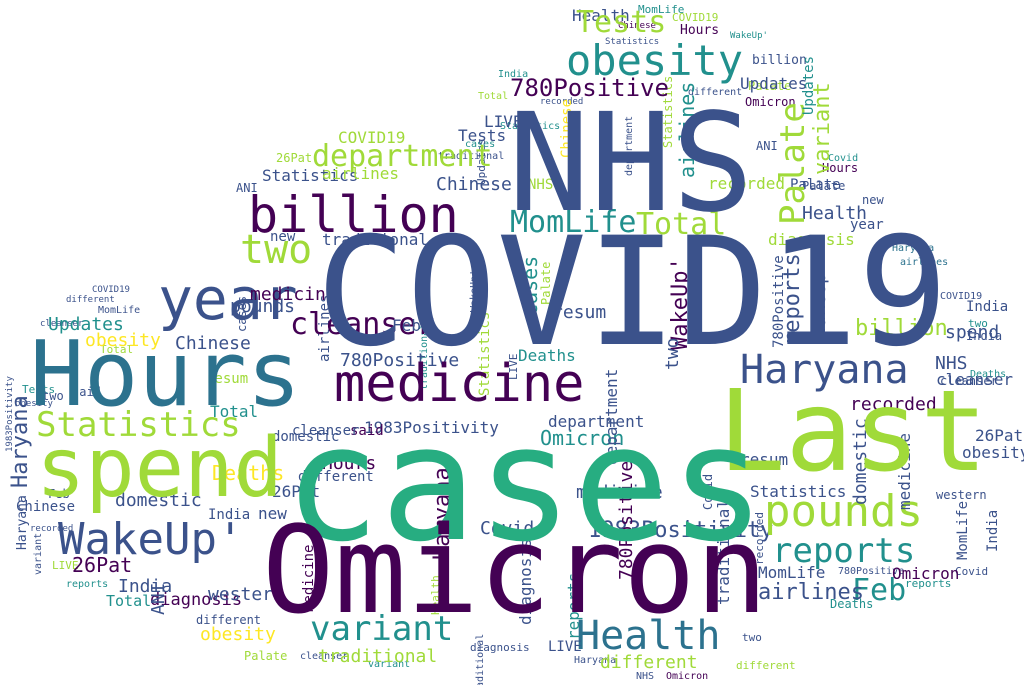 The image size is (1024, 685). I want to click on word: pounds, so click(263, 306).